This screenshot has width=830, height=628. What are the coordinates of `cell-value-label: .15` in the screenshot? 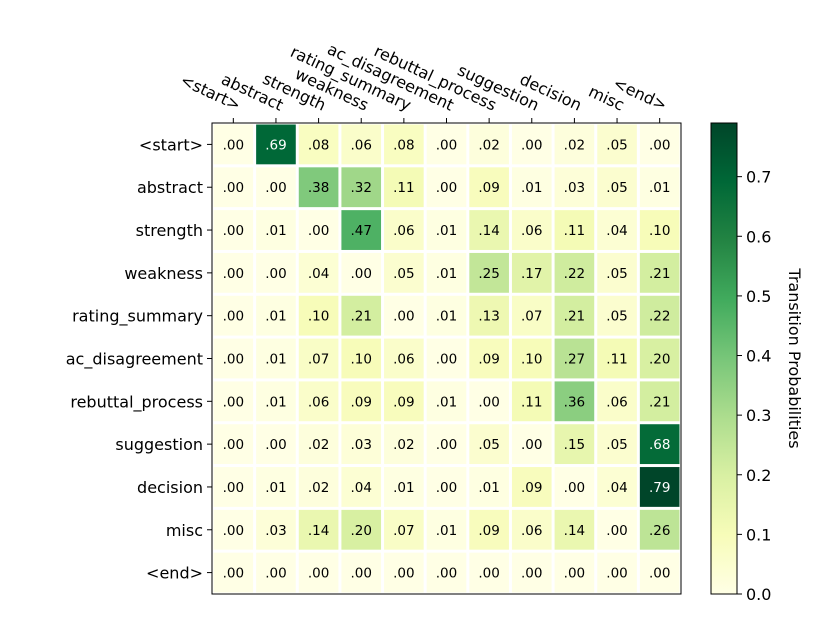 It's located at (574, 445).